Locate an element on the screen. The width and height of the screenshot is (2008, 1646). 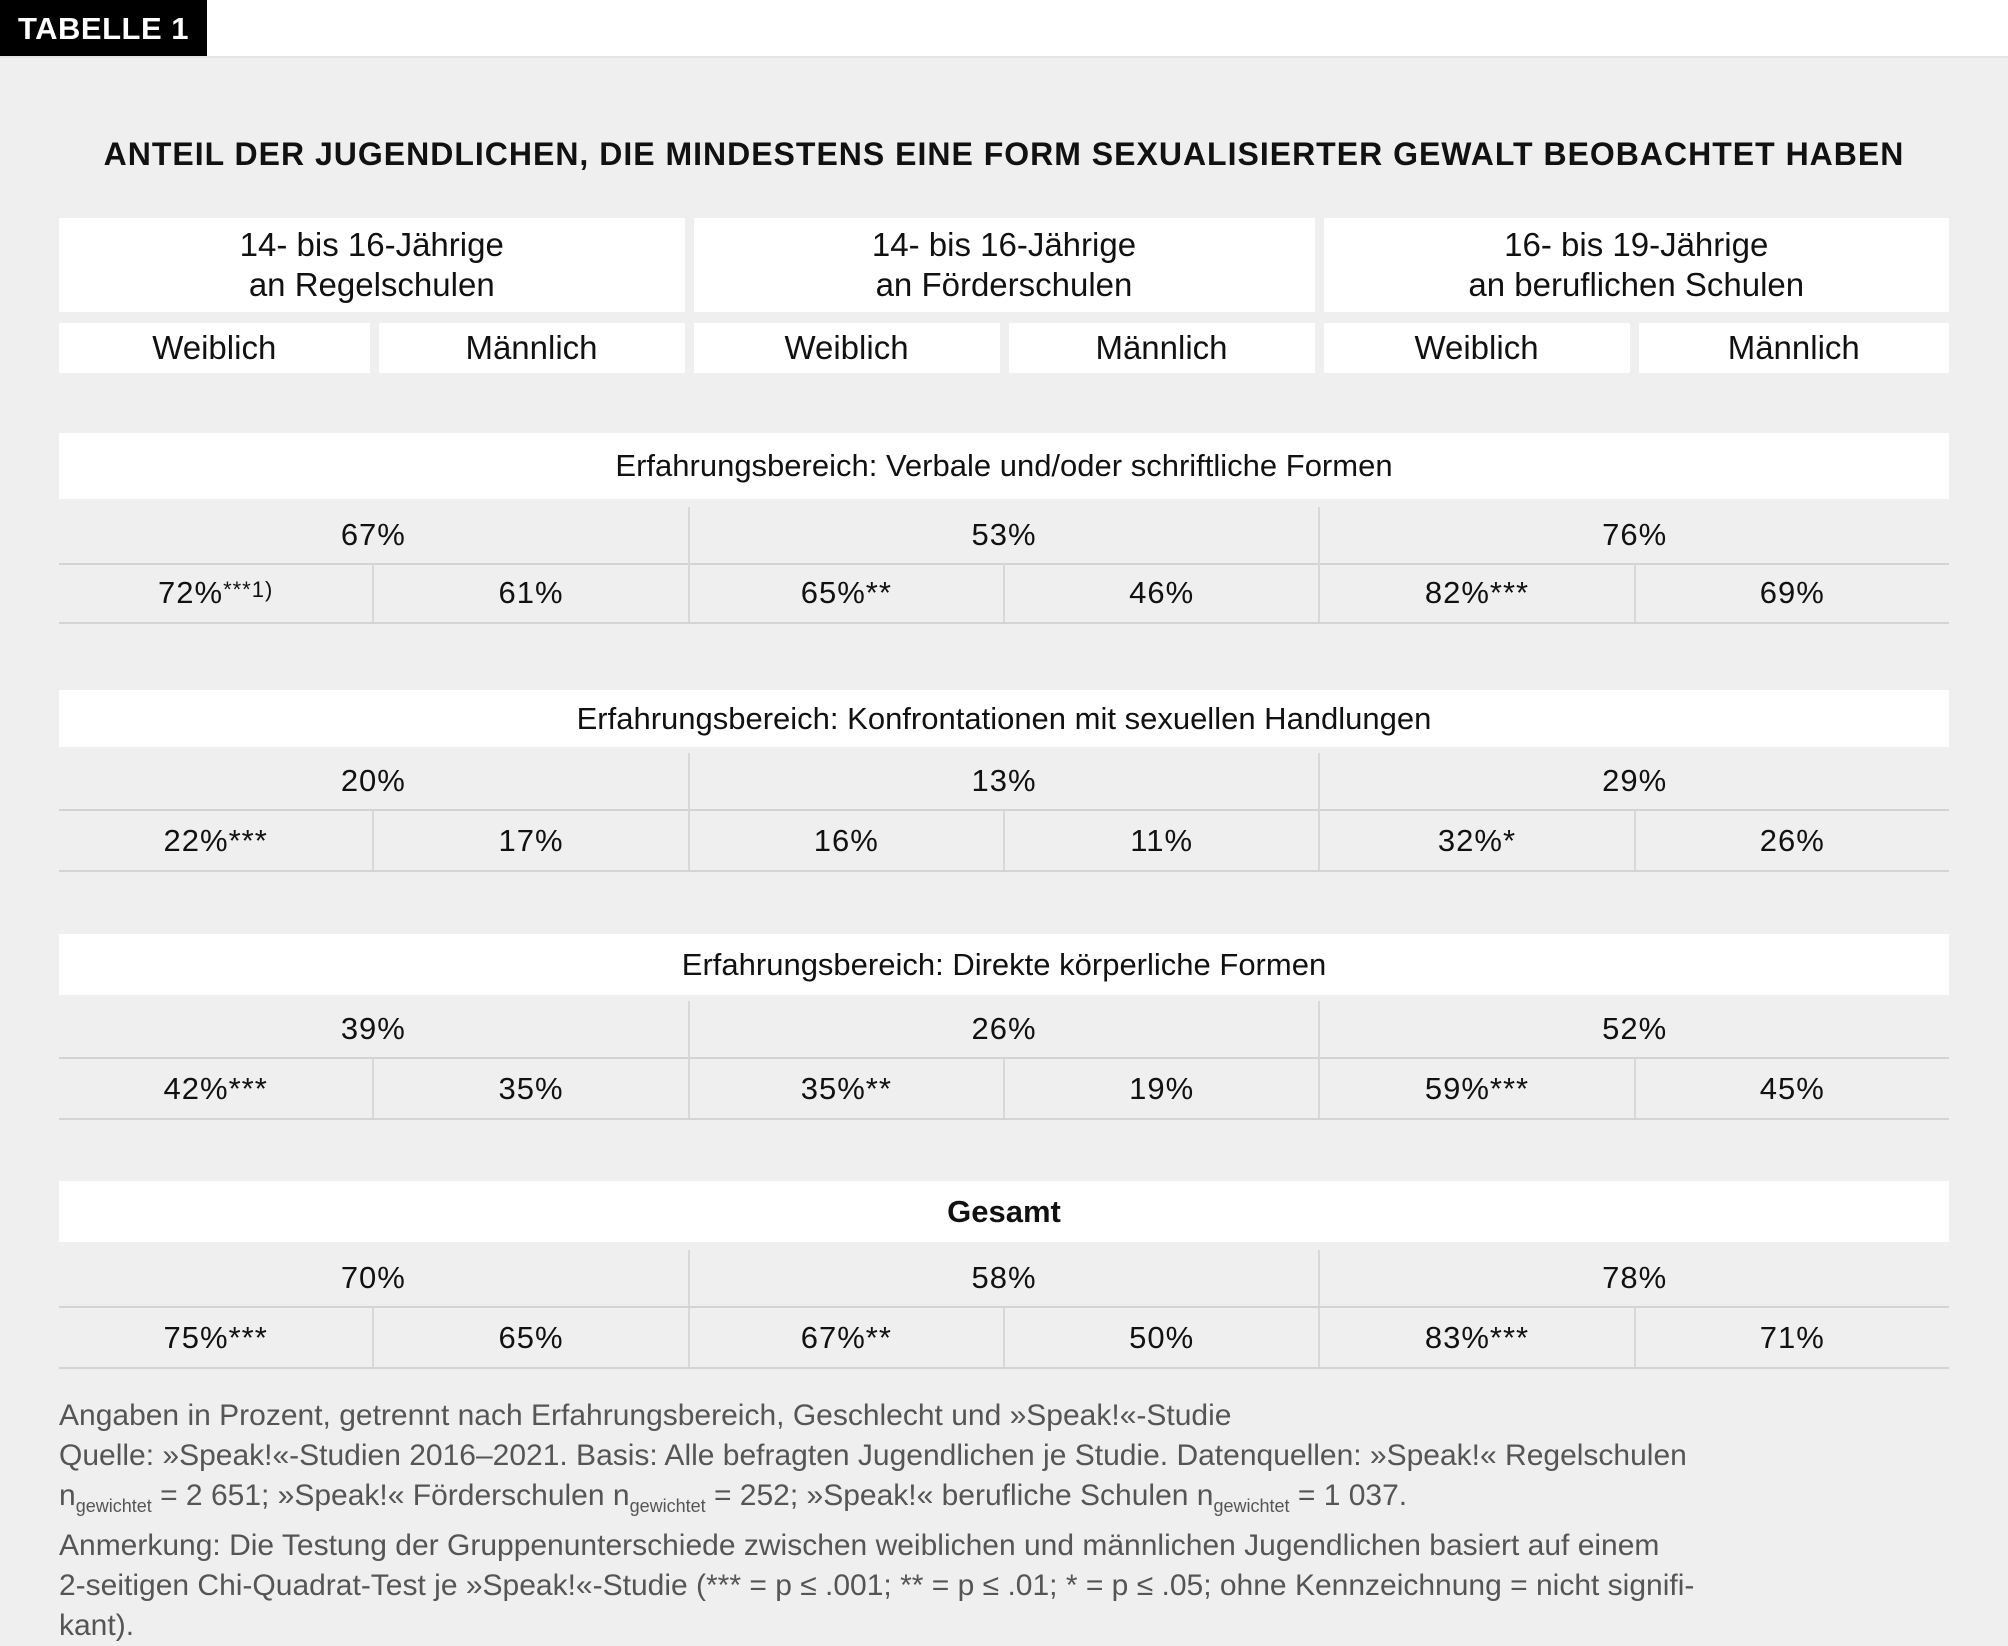
total-cell: 52% is located at coordinates (1633, 1029).